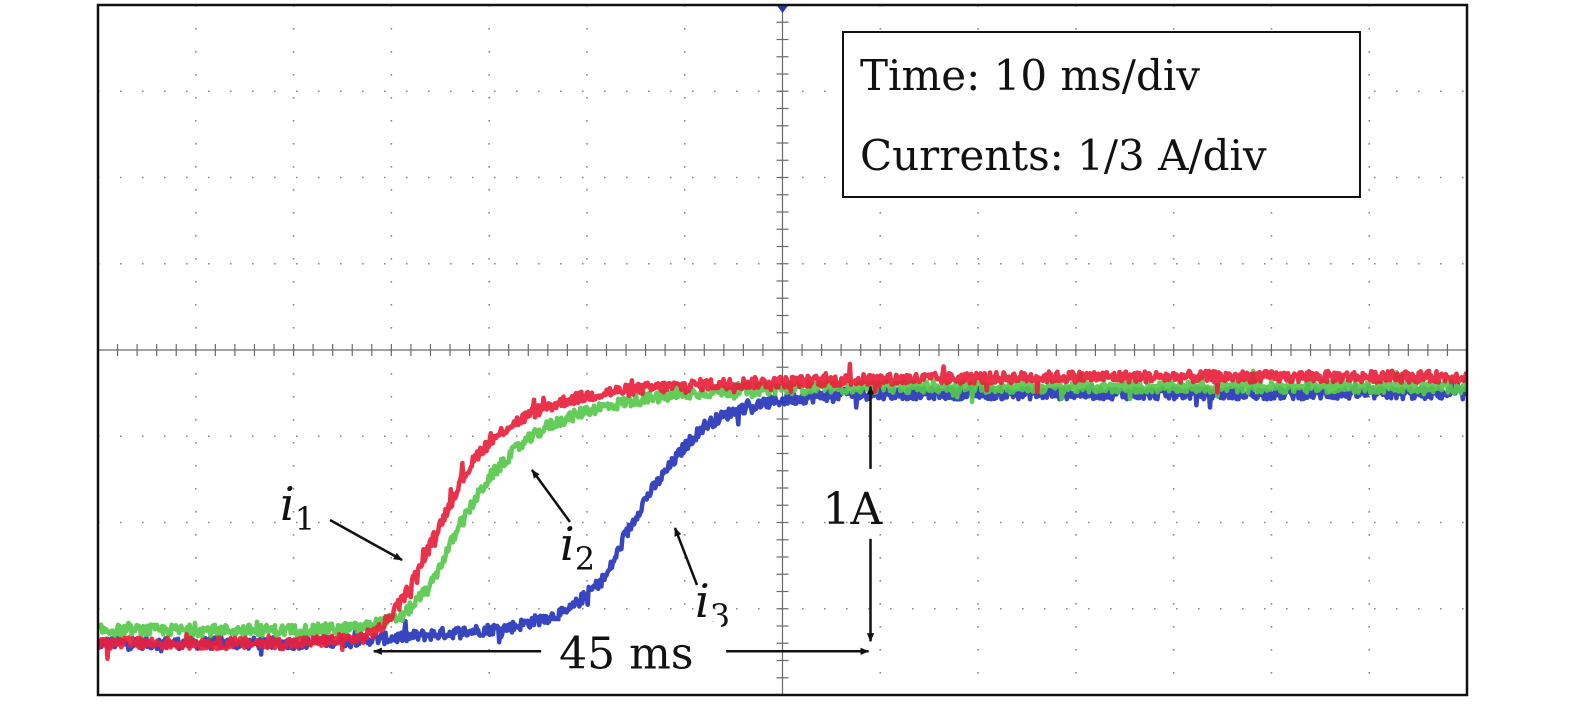  I want to click on trace-label-i1: i1, so click(297, 507).